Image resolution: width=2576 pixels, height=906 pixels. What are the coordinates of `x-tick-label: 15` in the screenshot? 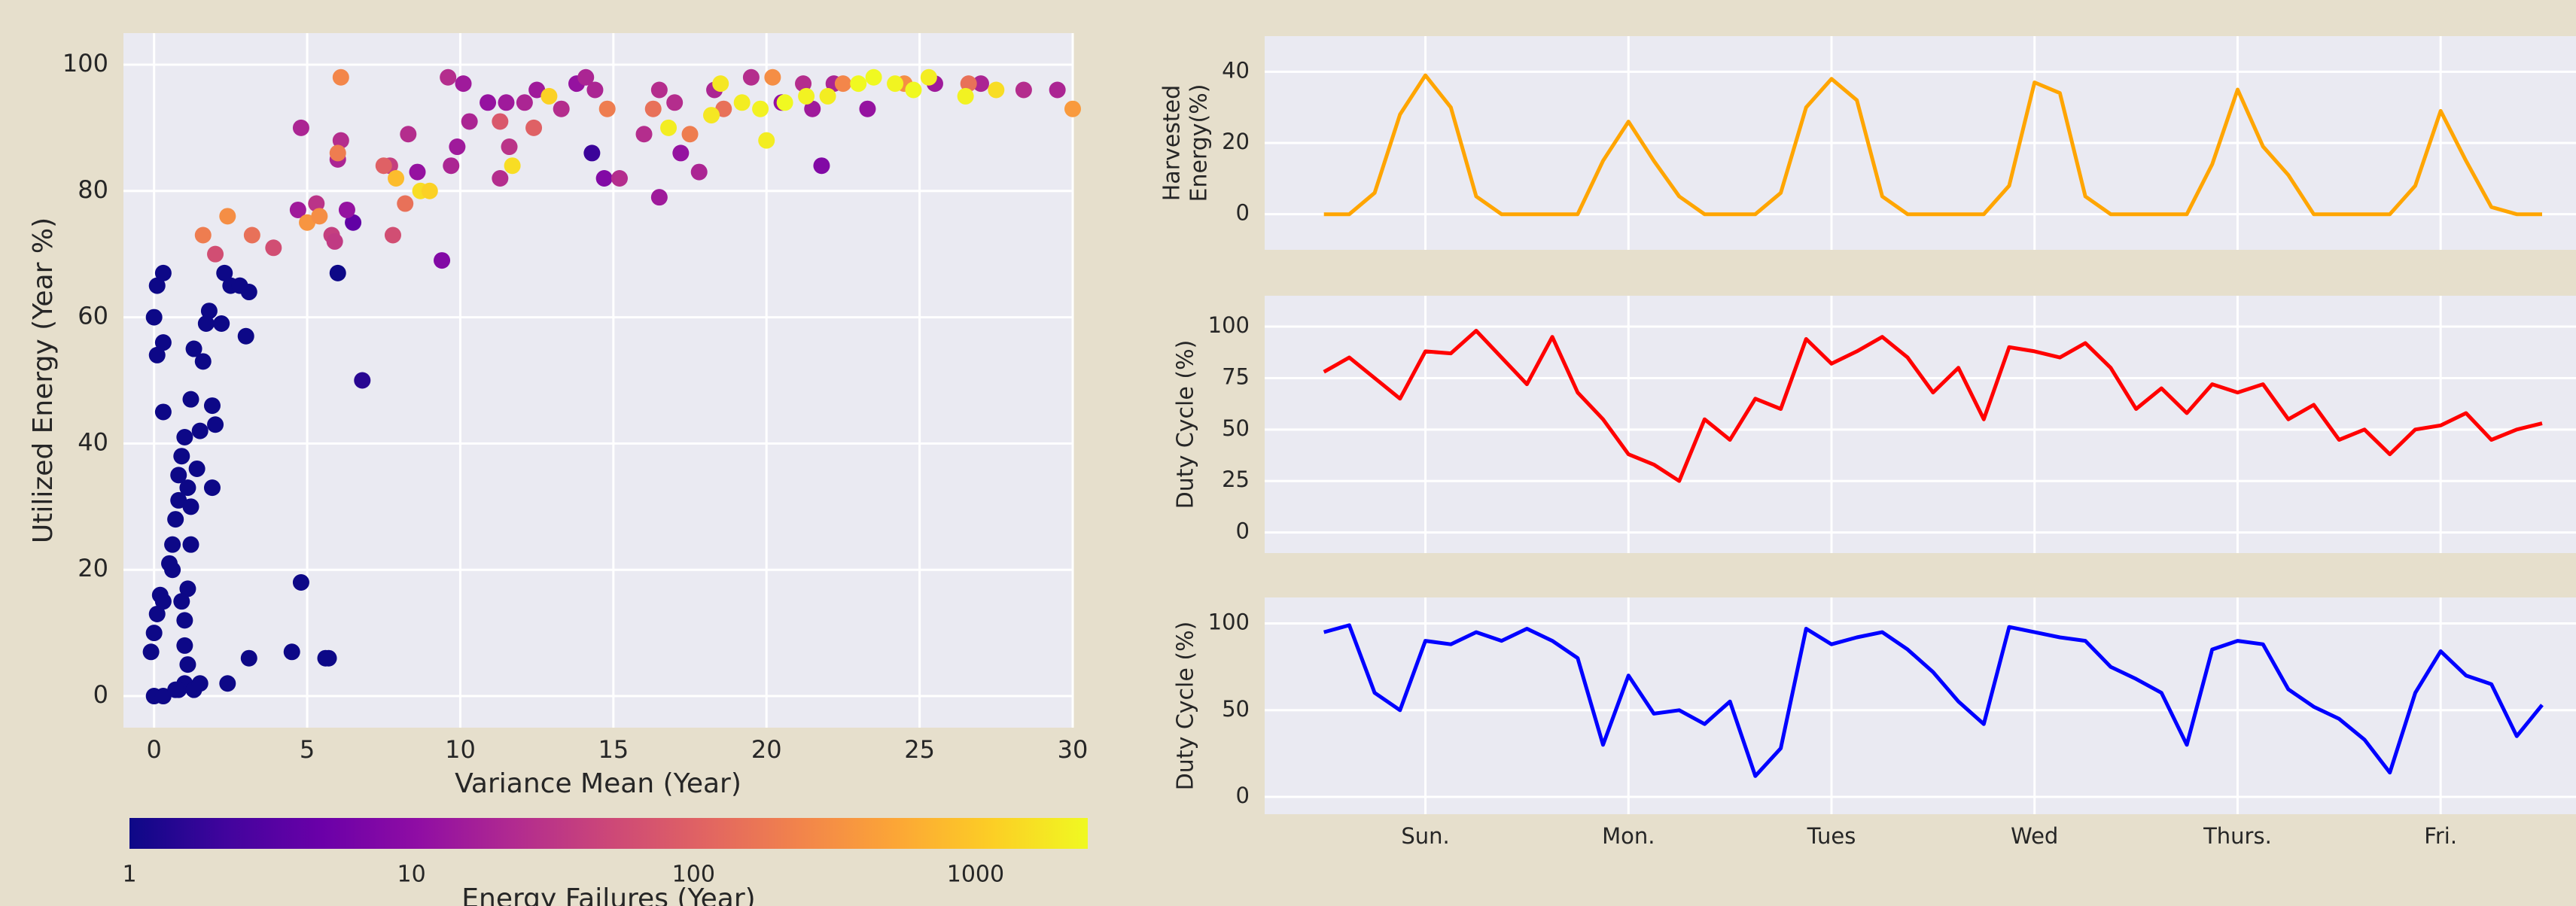 It's located at (613, 749).